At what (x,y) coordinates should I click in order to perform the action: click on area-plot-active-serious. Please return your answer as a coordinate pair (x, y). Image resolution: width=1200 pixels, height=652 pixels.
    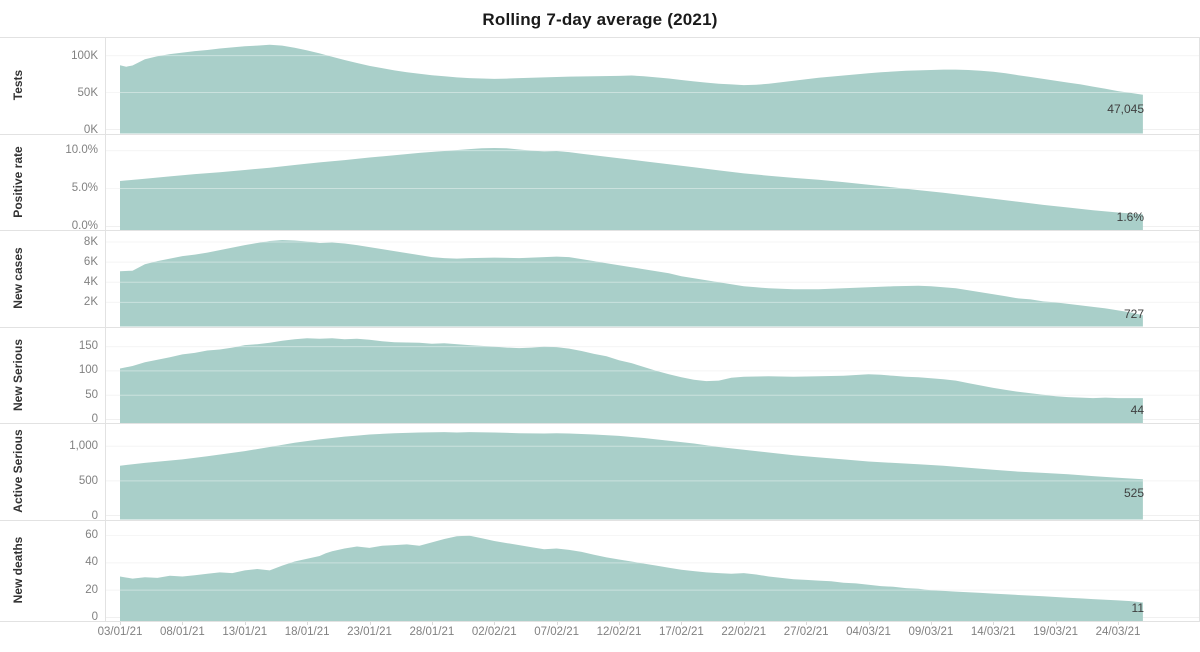
    Looking at the image, I should click on (652, 476).